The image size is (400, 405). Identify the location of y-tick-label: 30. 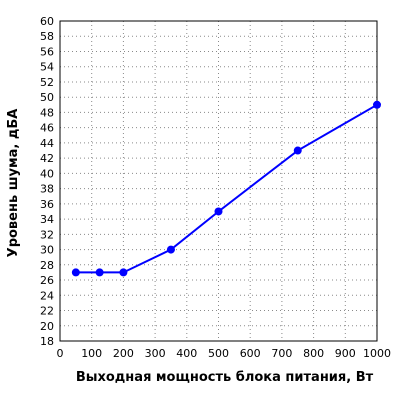
(47, 250).